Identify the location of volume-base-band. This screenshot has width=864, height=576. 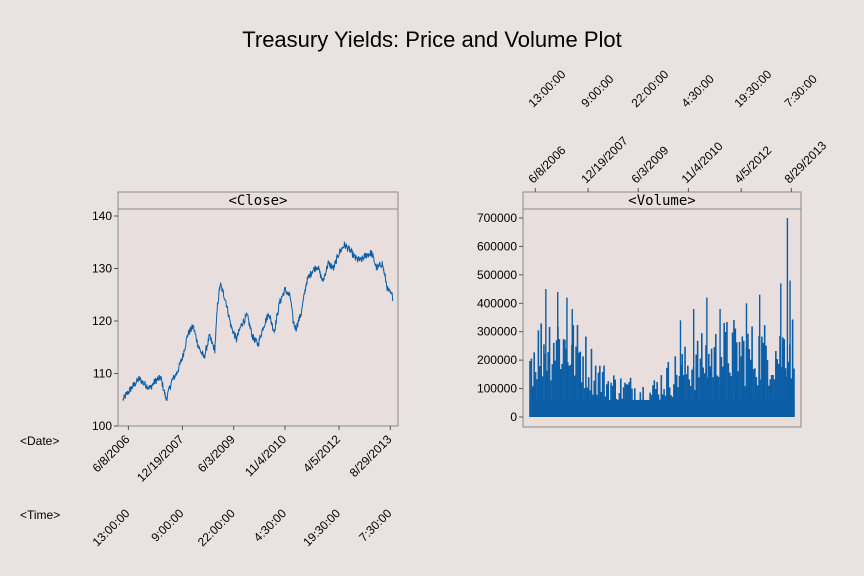
(662, 408).